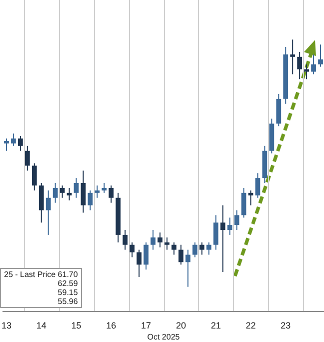 The height and width of the screenshot is (342, 324). Describe the element at coordinates (285, 325) in the screenshot. I see `x-tick-label: 23` at that location.